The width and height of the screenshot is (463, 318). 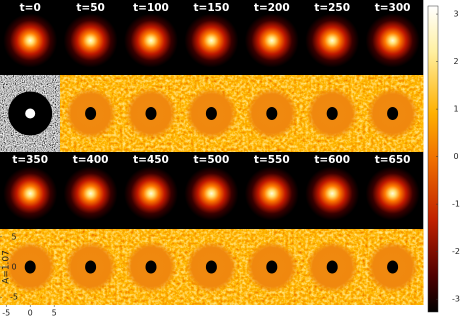 What do you see at coordinates (13, 236) in the screenshot?
I see `y-tick-label: 5` at bounding box center [13, 236].